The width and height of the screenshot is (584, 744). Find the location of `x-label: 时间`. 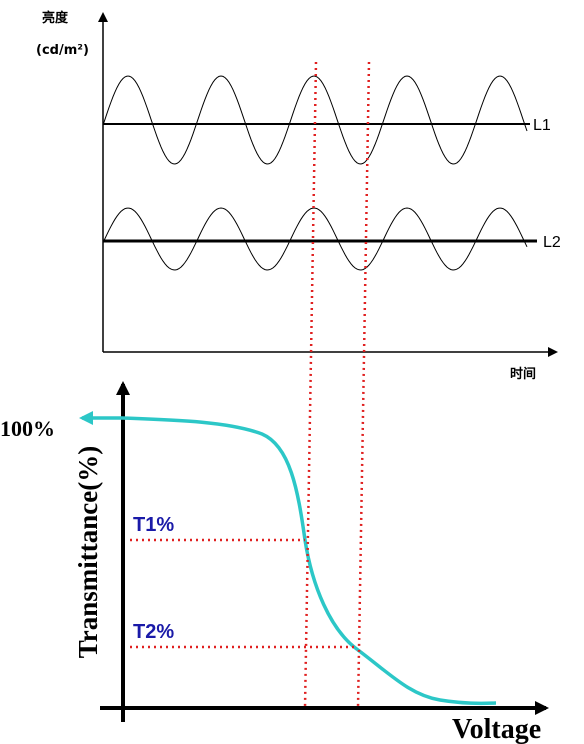

x-label: 时间 is located at coordinates (523, 374).